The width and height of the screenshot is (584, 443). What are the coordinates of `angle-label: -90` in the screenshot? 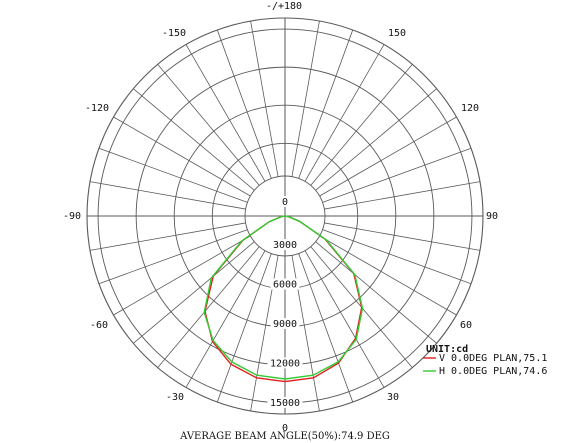 It's located at (72, 216).